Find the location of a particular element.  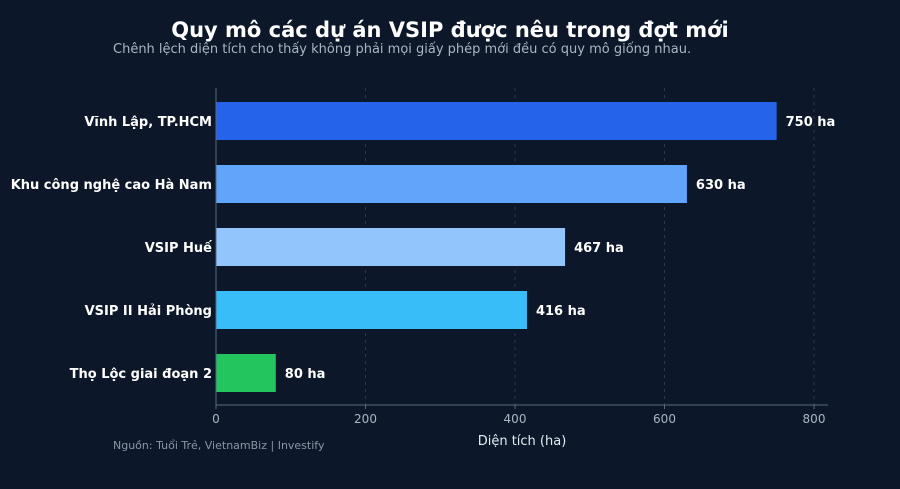

category-label: Vĩnh Lập, TP.HCM is located at coordinates (148, 122).